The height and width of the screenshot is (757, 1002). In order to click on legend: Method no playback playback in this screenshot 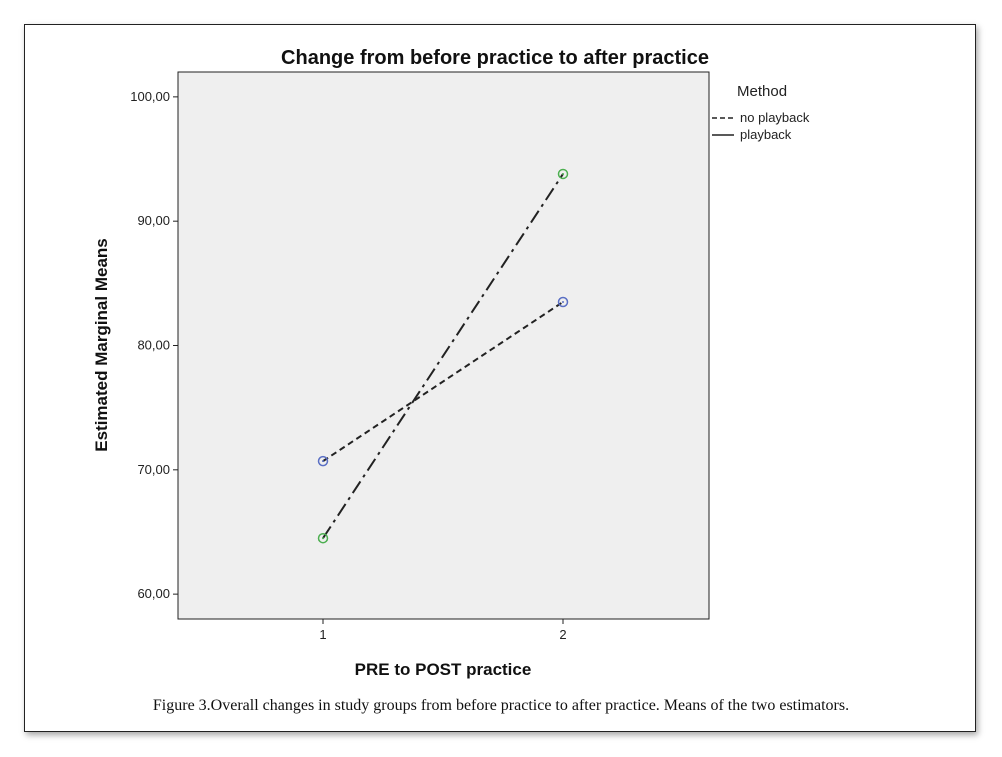, I will do `click(761, 112)`.